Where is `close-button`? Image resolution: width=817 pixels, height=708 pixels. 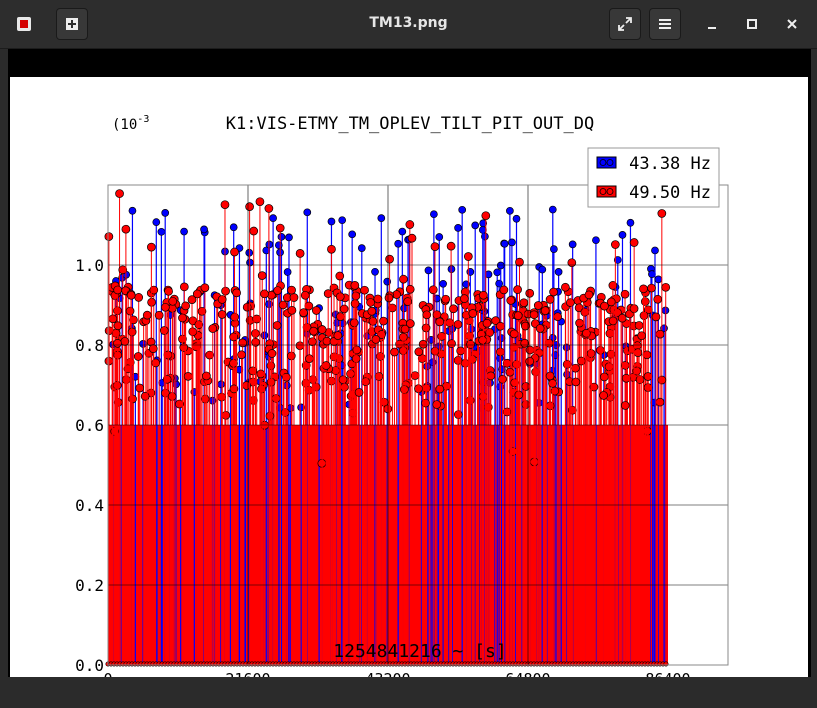 close-button is located at coordinates (792, 24).